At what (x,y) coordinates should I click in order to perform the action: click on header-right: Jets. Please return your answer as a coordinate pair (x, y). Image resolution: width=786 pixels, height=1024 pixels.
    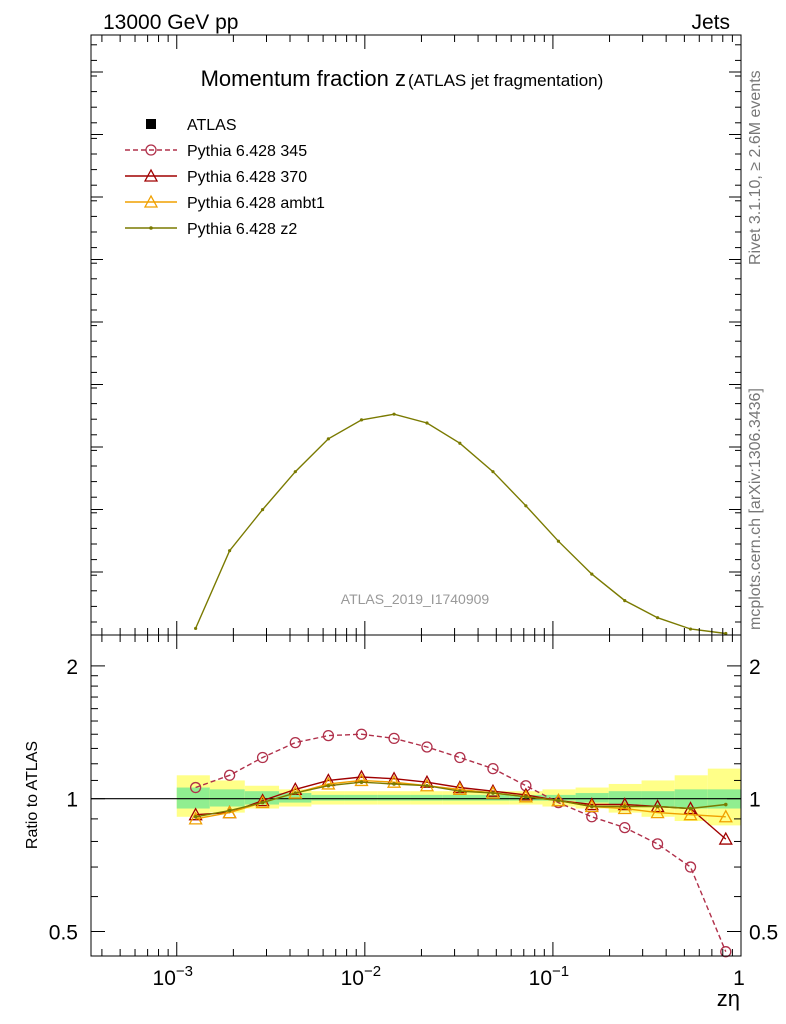
    Looking at the image, I should click on (710, 22).